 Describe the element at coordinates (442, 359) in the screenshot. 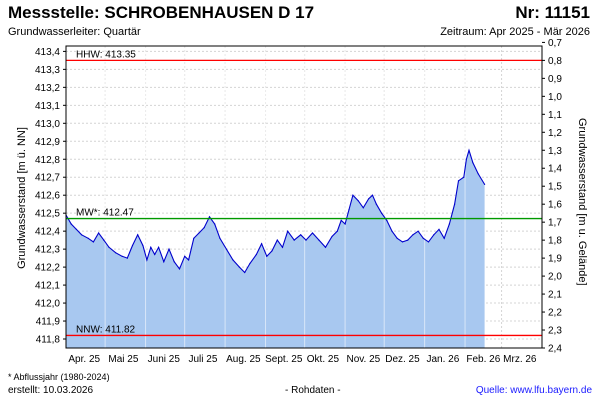

I see `x-tick-label: Jan. 26` at that location.